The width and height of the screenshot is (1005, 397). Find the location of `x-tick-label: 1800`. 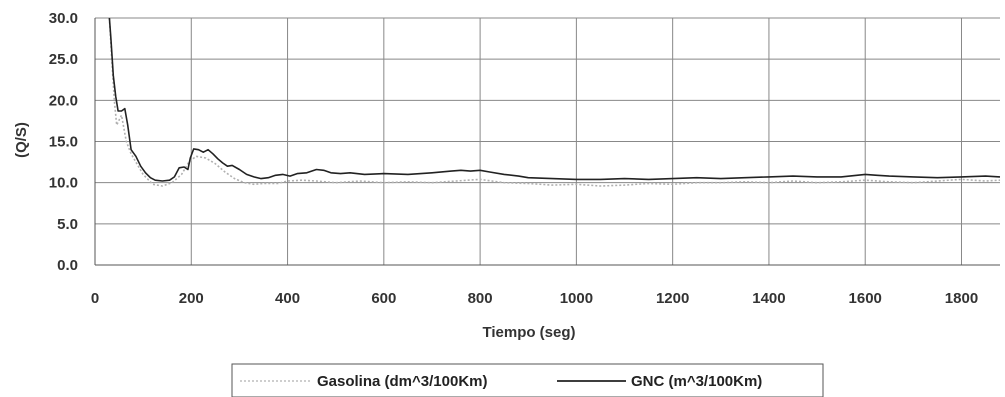

x-tick-label: 1800 is located at coordinates (961, 298).